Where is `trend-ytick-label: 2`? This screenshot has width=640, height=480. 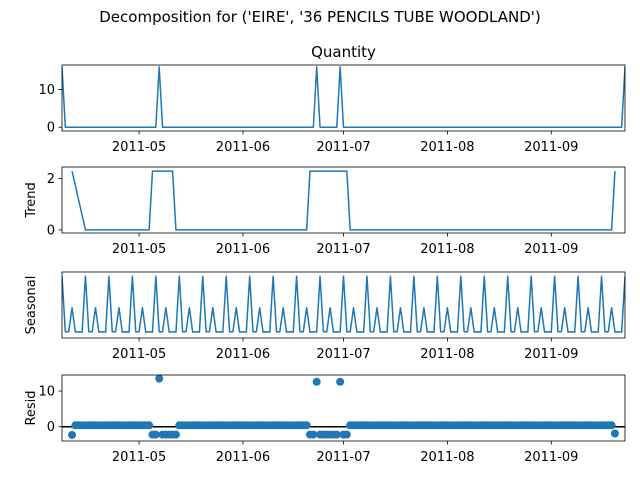
trend-ytick-label: 2 is located at coordinates (51, 179).